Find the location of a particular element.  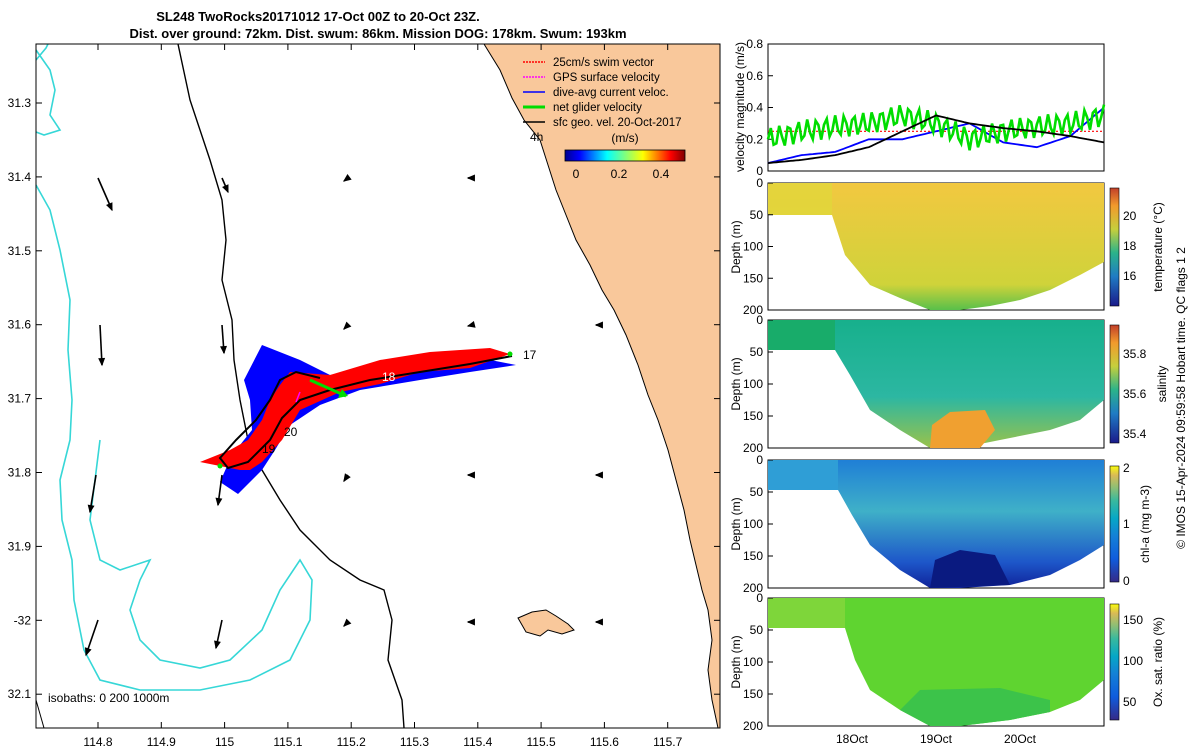

chlorophyll-ylabel: Depth (m) is located at coordinates (736, 523).